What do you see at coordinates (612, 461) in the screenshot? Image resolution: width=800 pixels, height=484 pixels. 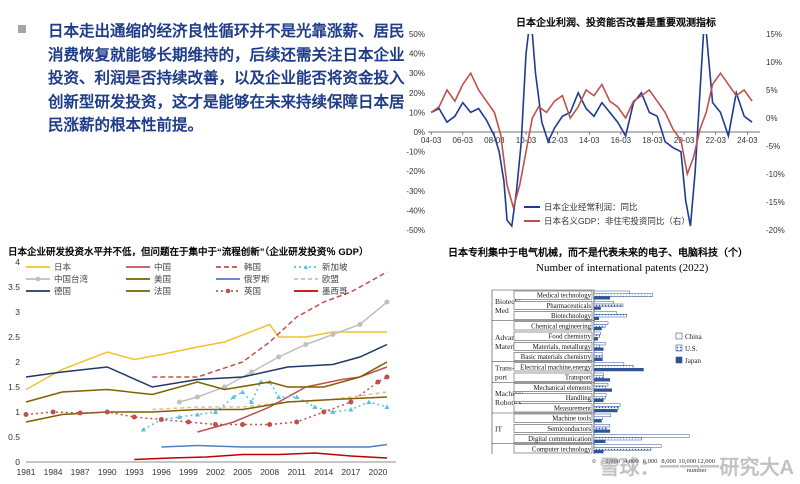 I see `x-tick-label: 2,000` at bounding box center [612, 461].